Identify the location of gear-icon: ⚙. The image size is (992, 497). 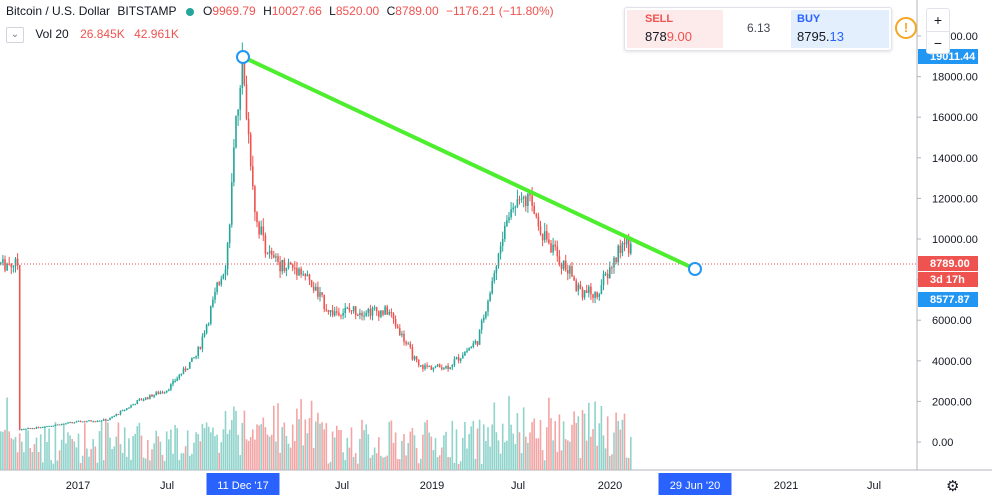
(953, 486).